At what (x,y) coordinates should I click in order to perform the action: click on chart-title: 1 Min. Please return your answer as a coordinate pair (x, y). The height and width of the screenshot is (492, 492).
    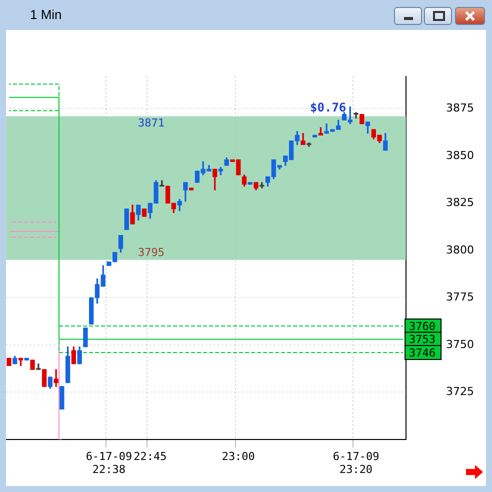
    Looking at the image, I should click on (46, 14).